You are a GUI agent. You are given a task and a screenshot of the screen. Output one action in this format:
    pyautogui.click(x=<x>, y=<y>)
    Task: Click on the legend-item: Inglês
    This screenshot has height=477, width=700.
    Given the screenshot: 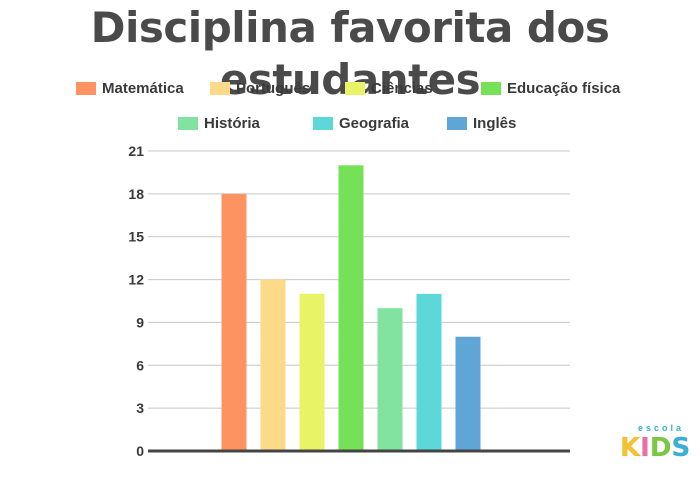 What is the action you would take?
    pyautogui.click(x=481, y=123)
    